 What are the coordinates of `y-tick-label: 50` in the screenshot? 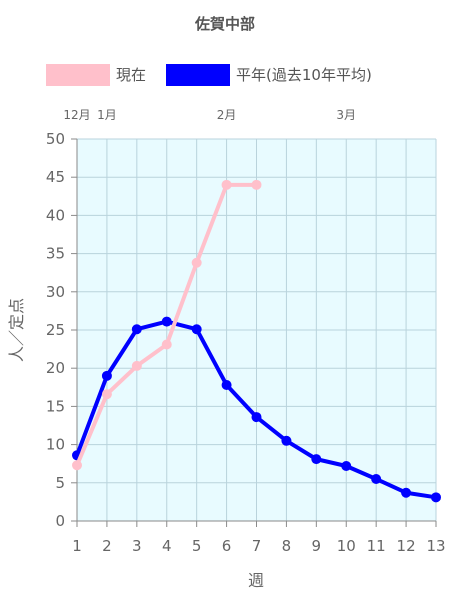 It's located at (55, 139).